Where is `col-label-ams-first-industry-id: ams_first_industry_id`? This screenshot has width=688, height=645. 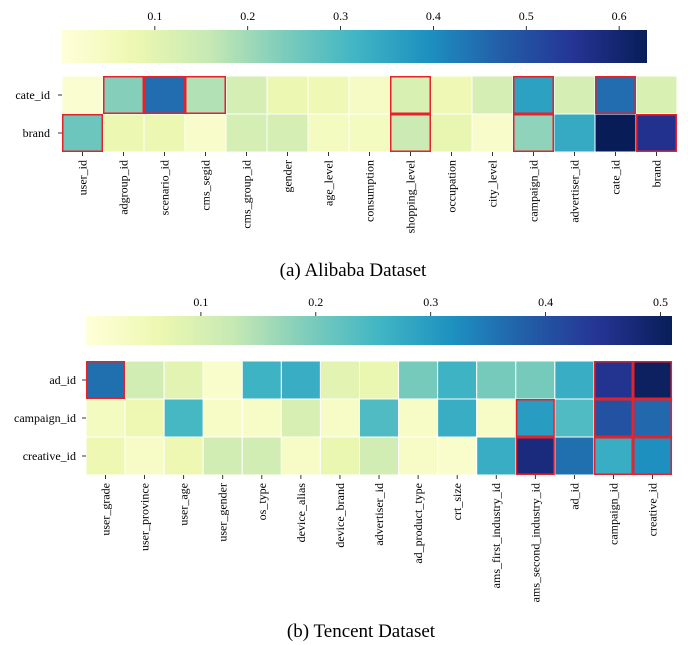 col-label-ams-first-industry-id: ams_first_industry_id is located at coordinates (496, 535).